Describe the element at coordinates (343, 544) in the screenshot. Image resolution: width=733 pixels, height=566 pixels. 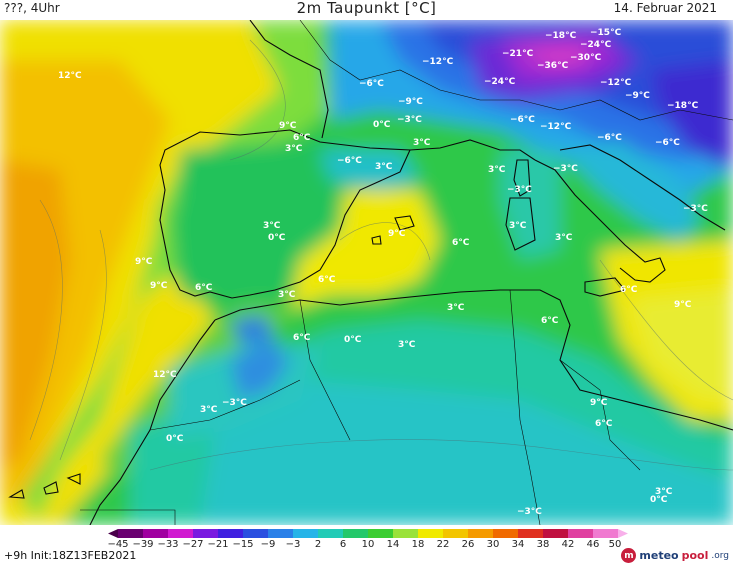
I see `legend-tick: 6` at that location.